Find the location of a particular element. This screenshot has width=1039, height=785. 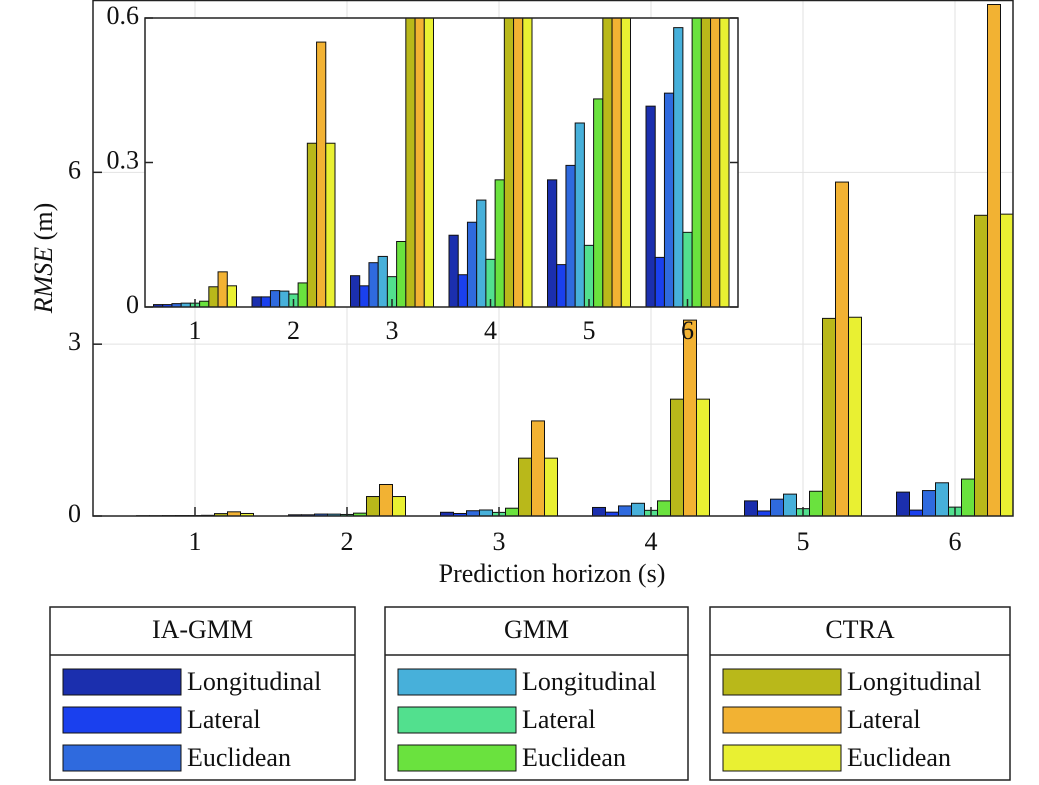

inset-y-tick-label: 0.6 is located at coordinates (123, 15).